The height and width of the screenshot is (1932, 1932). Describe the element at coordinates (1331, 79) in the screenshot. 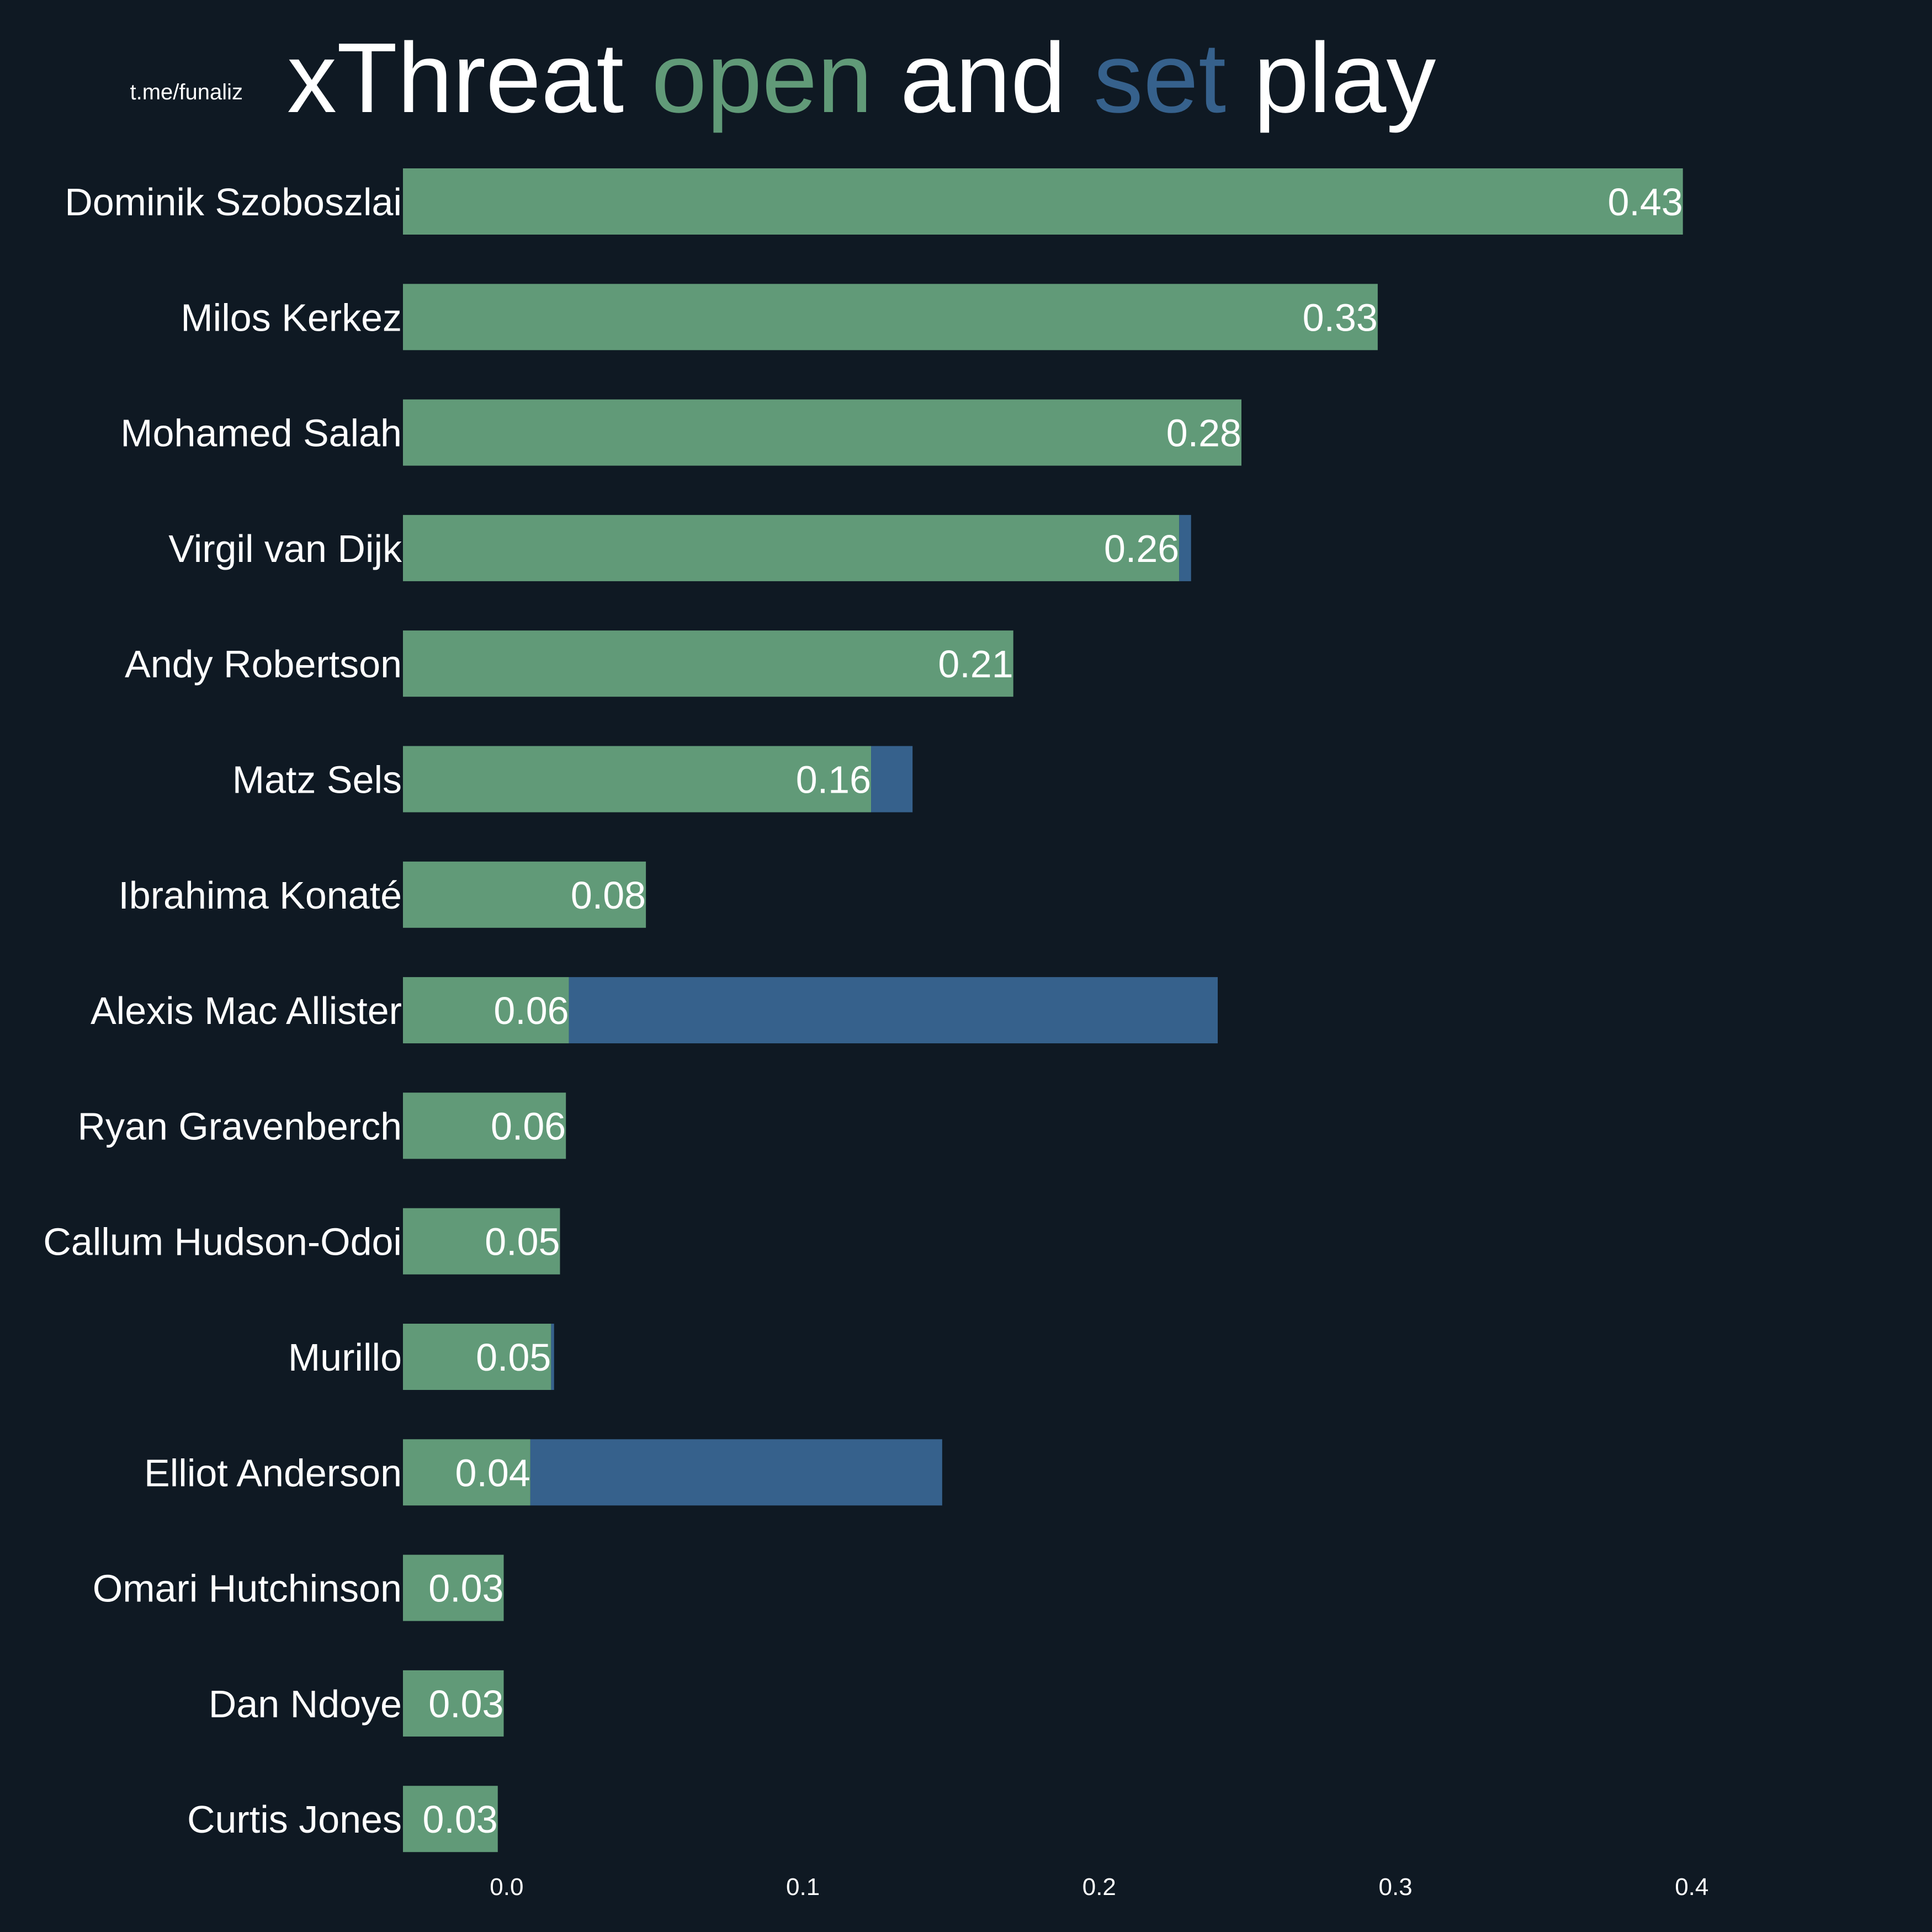

I see `title-part-4: play` at that location.